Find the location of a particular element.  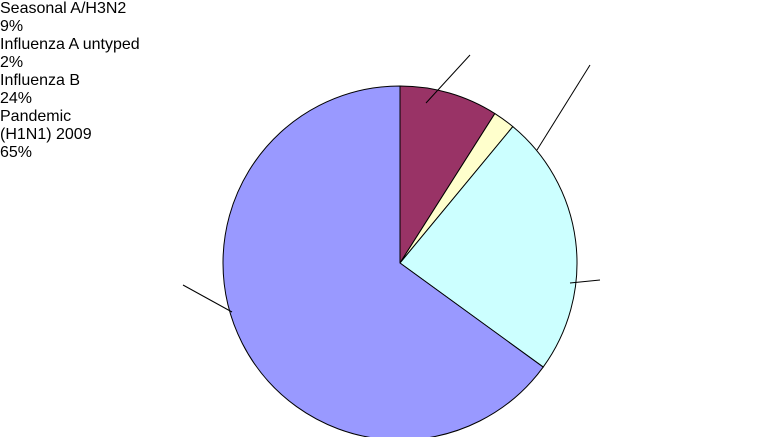

slice-label: Influenza B 24% is located at coordinates (100, 90).